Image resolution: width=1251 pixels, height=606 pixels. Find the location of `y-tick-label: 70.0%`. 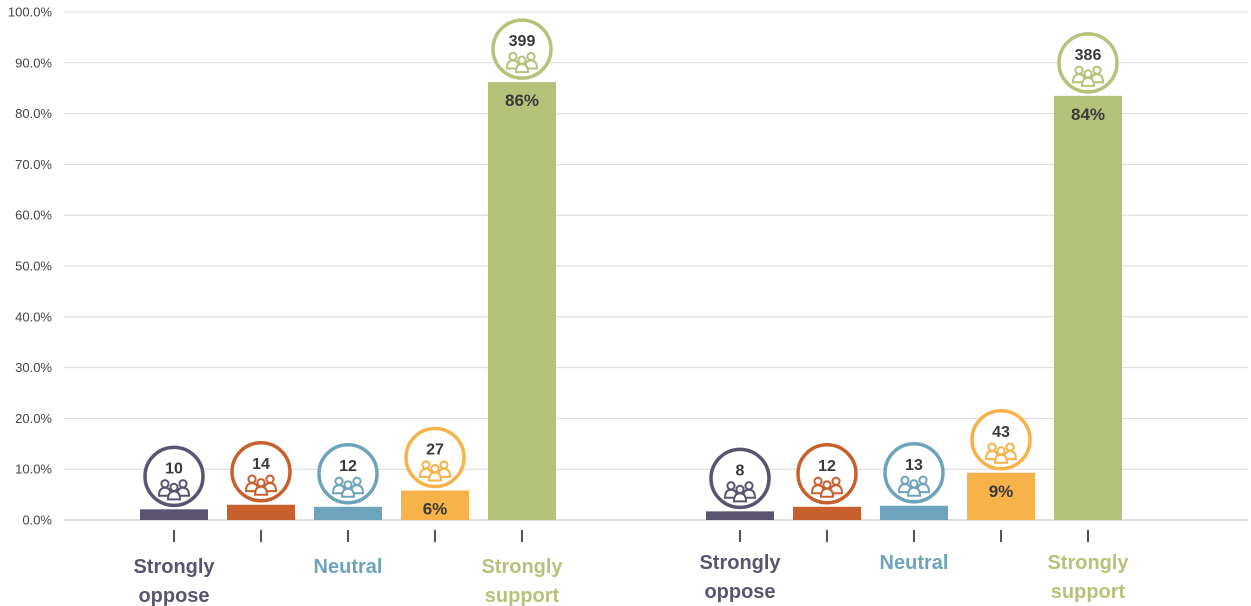

y-tick-label: 70.0% is located at coordinates (33, 164).